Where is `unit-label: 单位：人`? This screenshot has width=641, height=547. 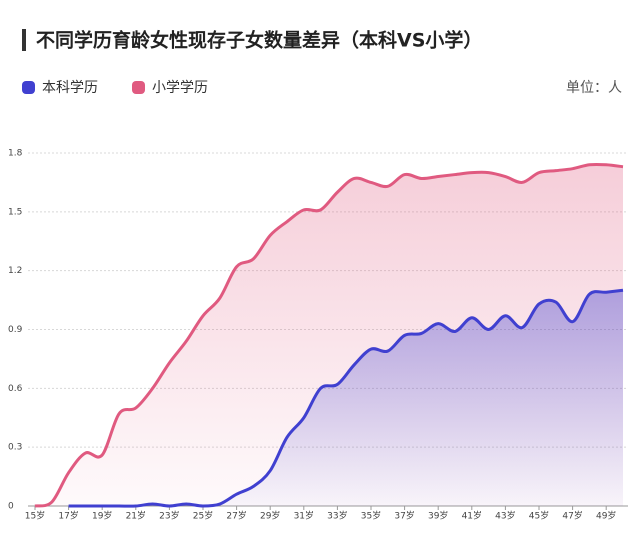 unit-label: 单位：人 is located at coordinates (594, 88).